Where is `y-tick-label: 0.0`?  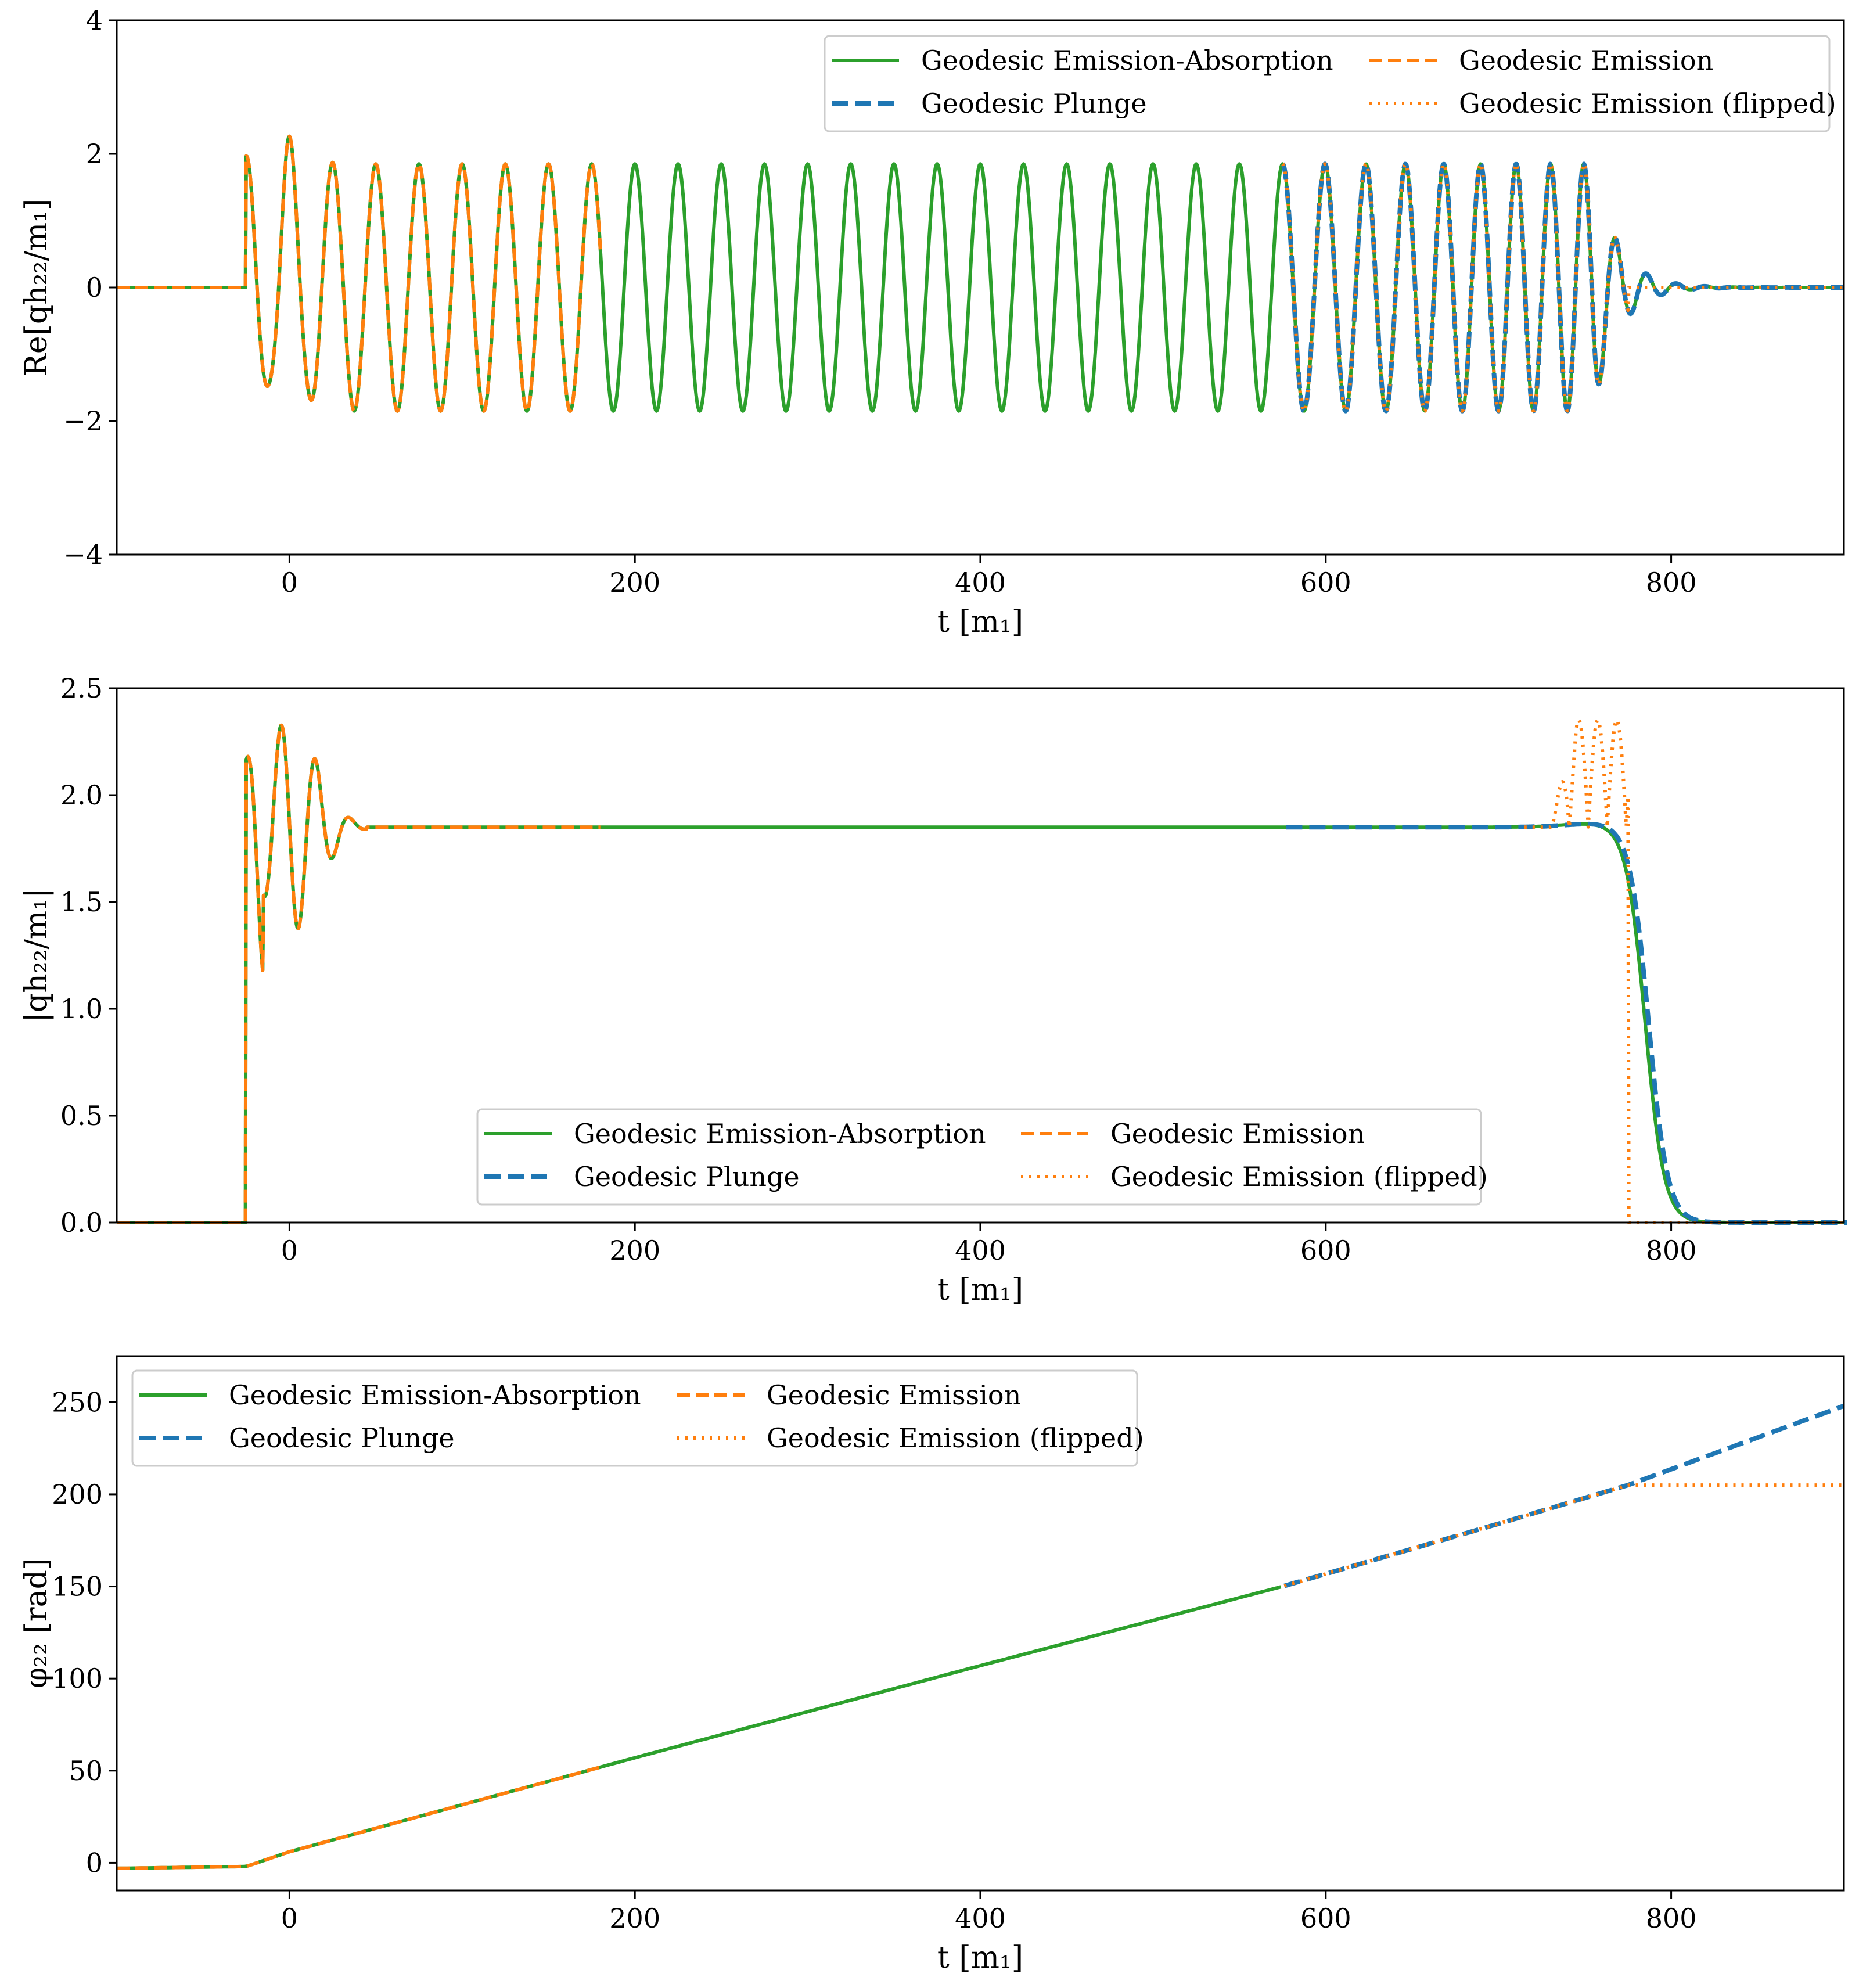 y-tick-label: 0.0 is located at coordinates (81, 1222).